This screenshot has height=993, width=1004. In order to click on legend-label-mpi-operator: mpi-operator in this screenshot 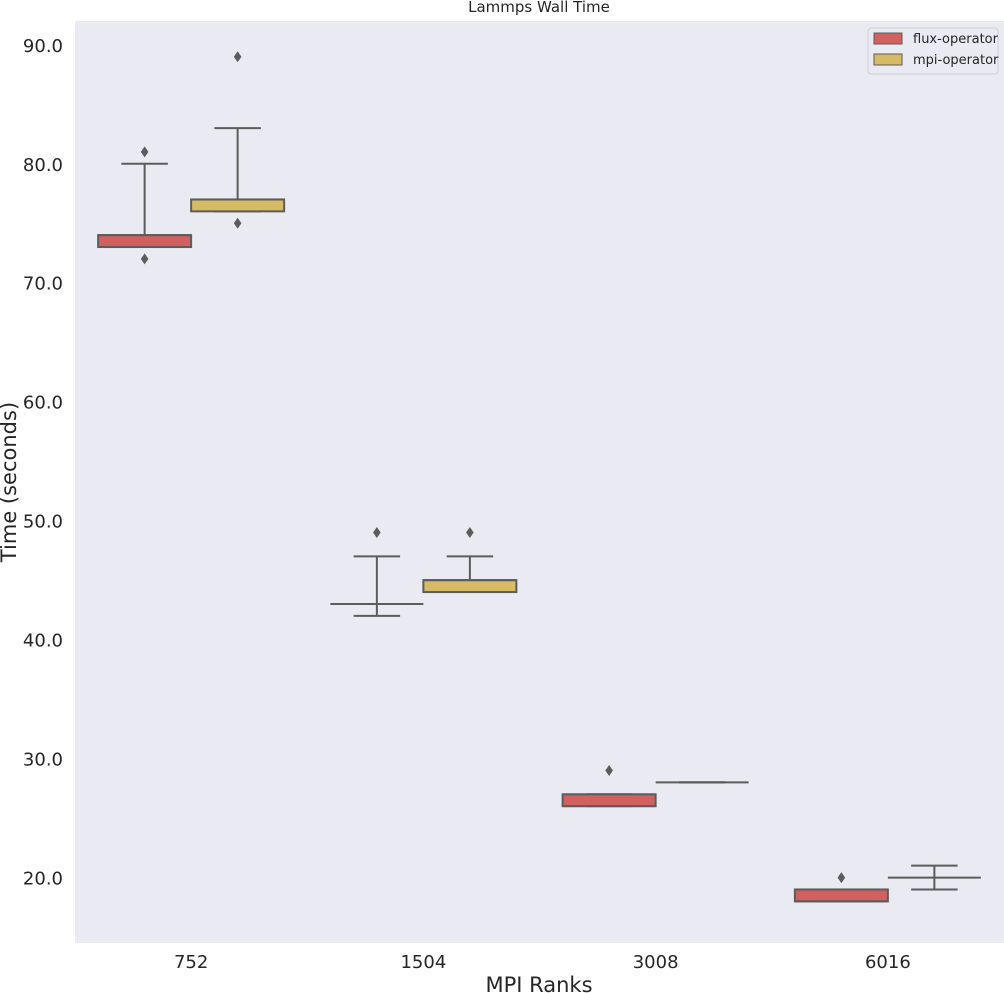, I will do `click(956, 60)`.